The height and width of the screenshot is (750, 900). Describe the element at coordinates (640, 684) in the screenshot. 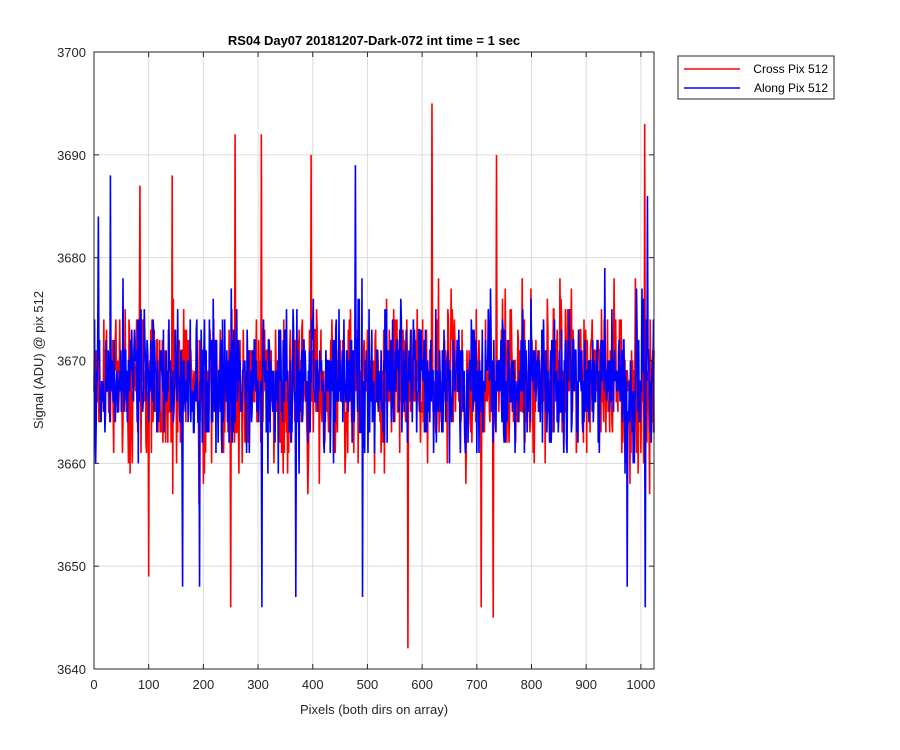

I see `x-tick-label: 1000` at that location.